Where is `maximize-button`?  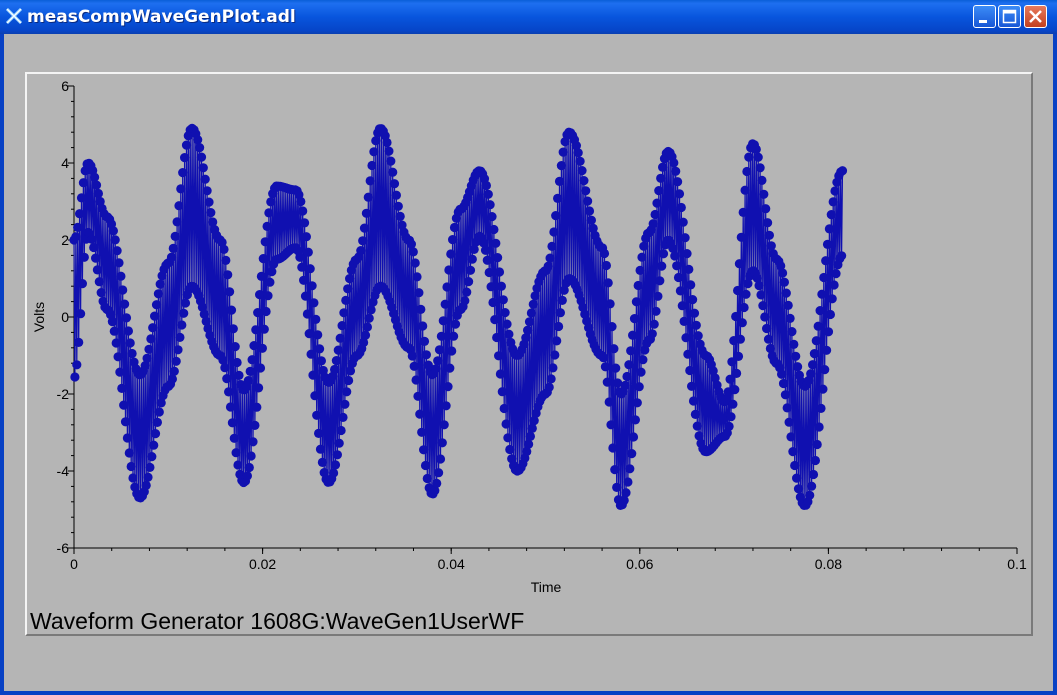
maximize-button is located at coordinates (1009, 16).